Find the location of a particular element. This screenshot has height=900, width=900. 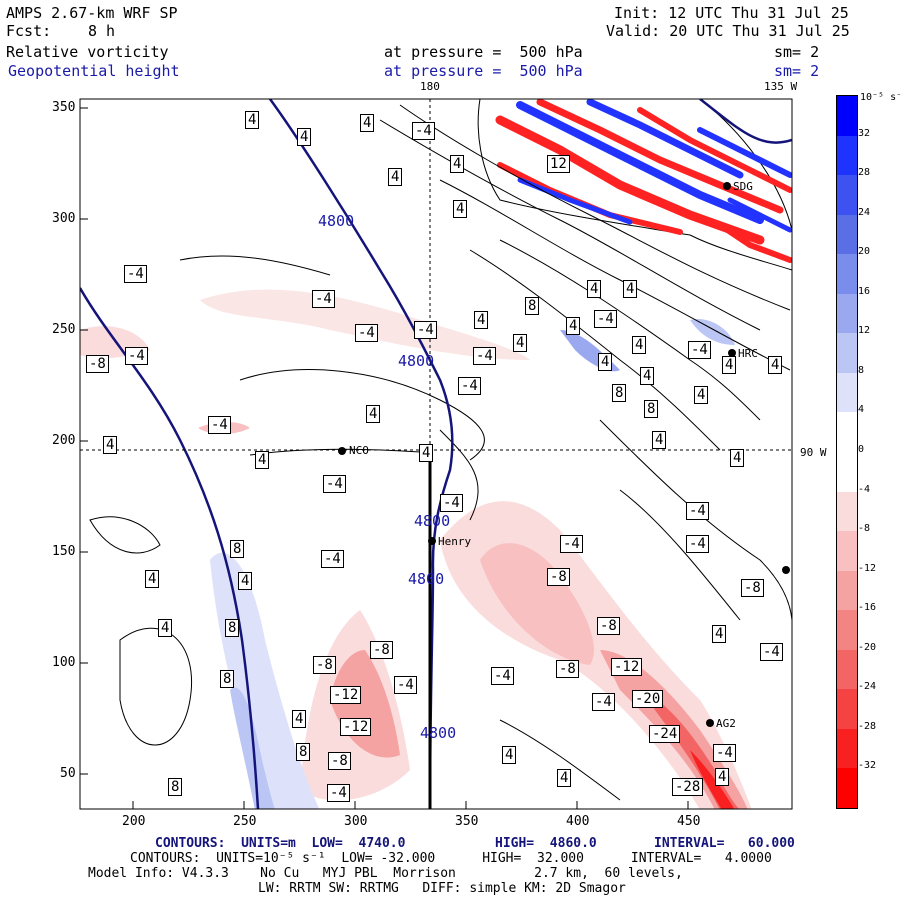

colorbar-tick-label: -24 is located at coordinates (867, 687).